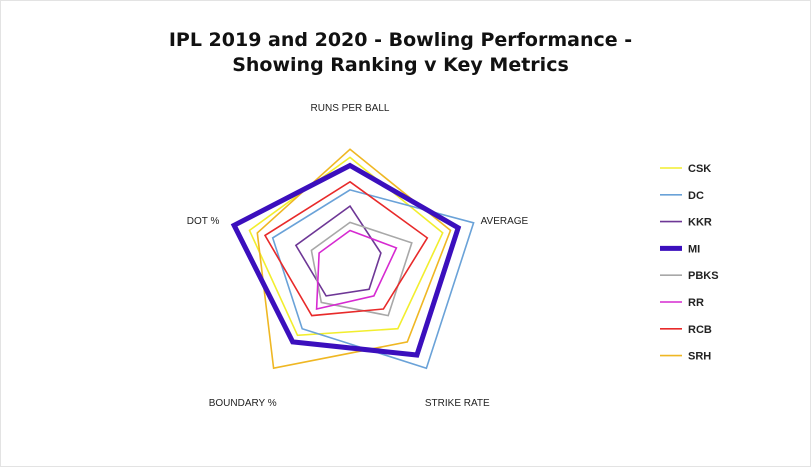 The image size is (811, 467). What do you see at coordinates (703, 276) in the screenshot?
I see `legend-label-pbks: PBKS` at bounding box center [703, 276].